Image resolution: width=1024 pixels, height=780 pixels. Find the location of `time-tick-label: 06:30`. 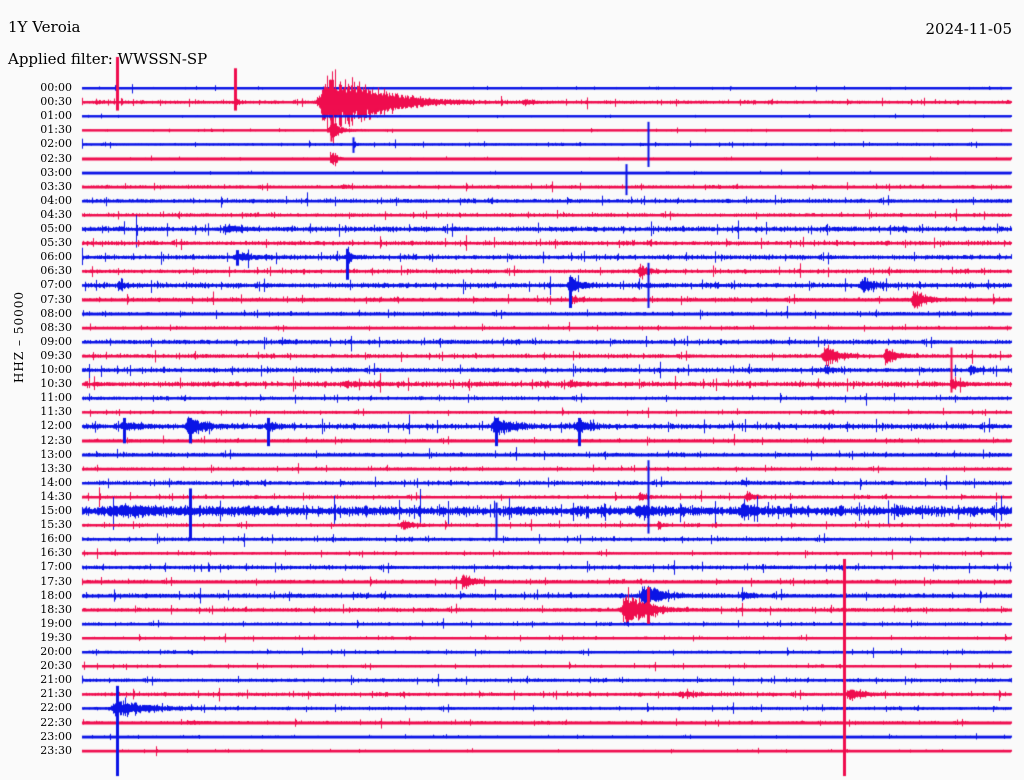

time-tick-label: 06:30 is located at coordinates (56, 271).